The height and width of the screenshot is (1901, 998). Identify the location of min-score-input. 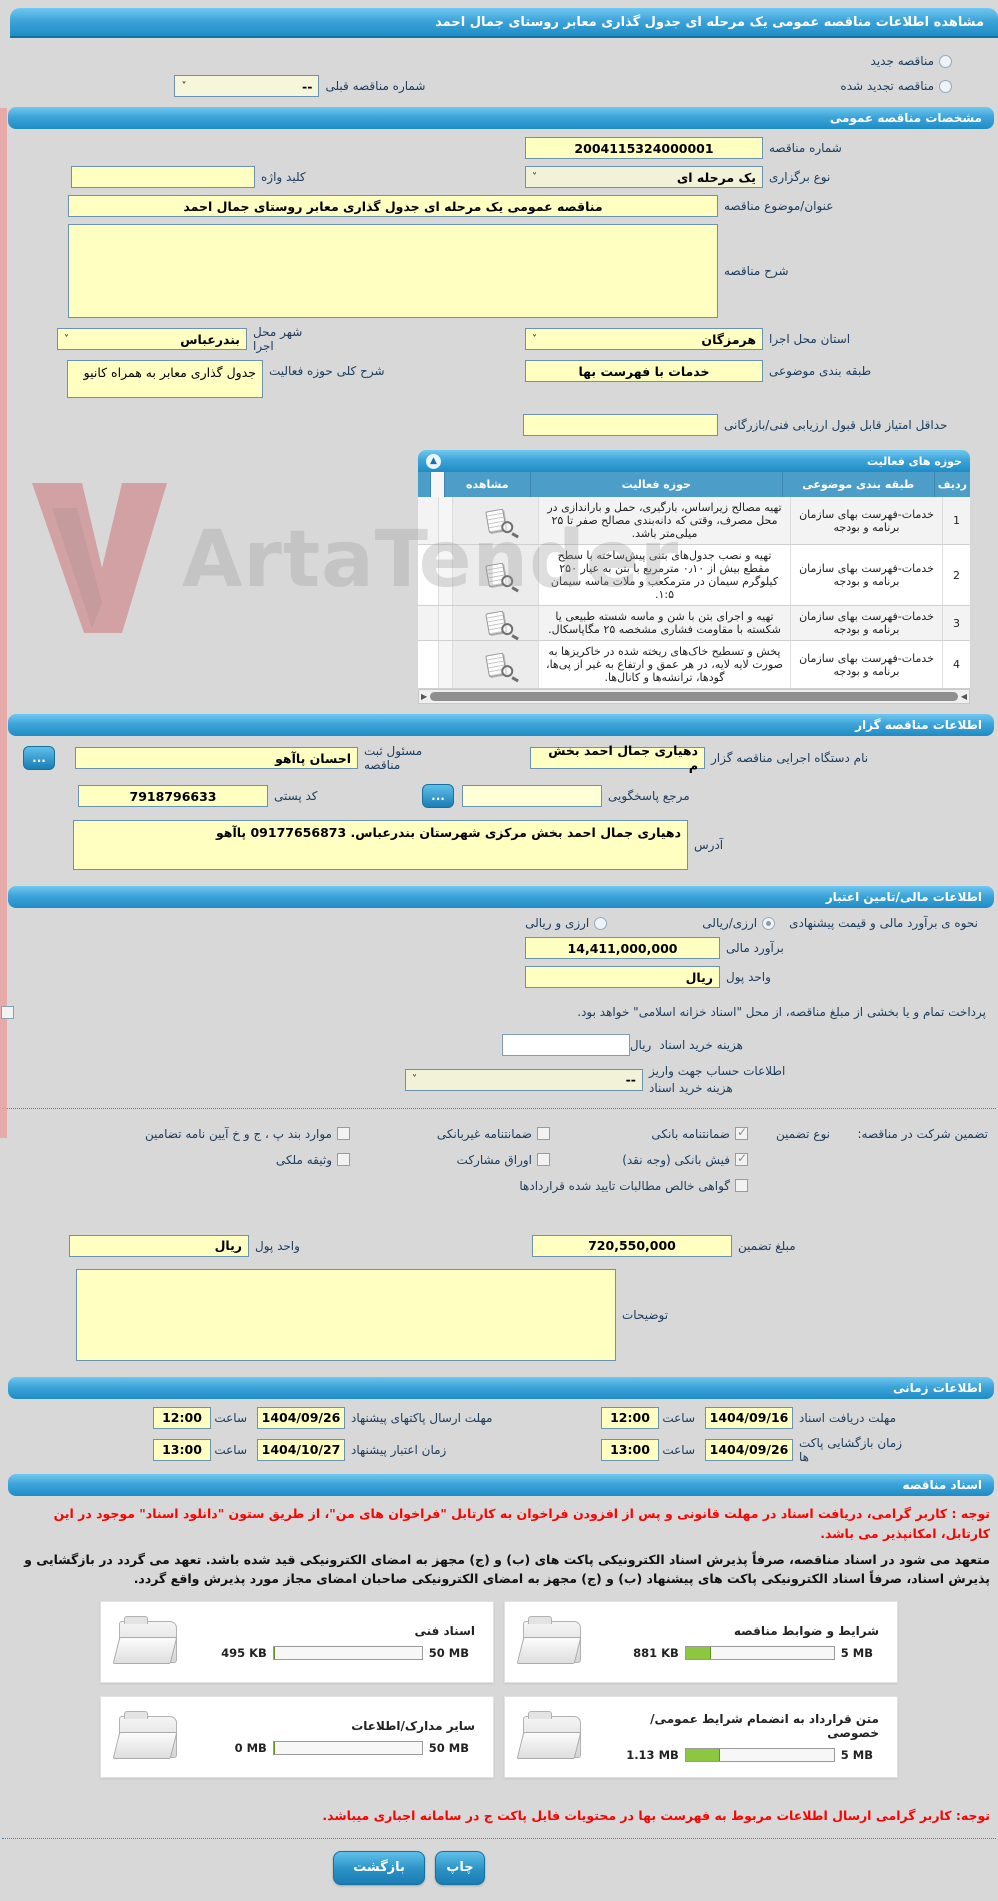
(620, 425).